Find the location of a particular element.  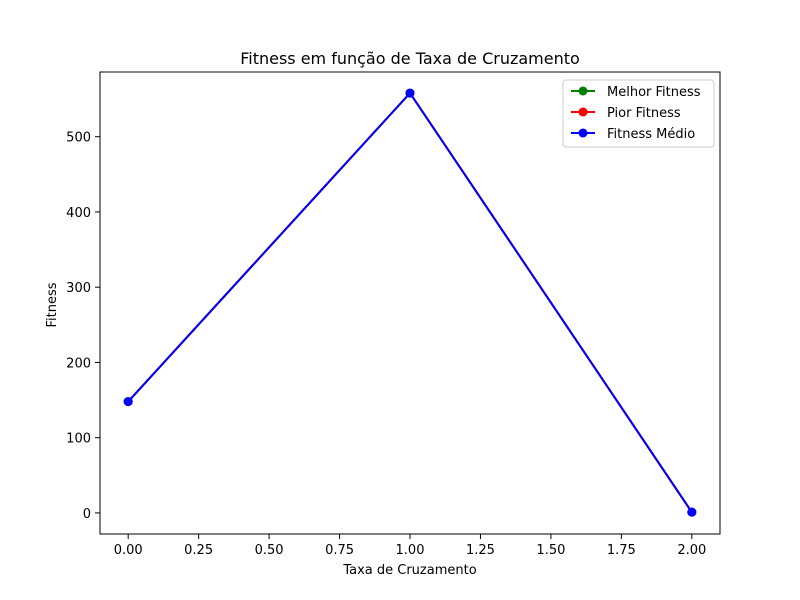

legend-box is located at coordinates (638, 113).